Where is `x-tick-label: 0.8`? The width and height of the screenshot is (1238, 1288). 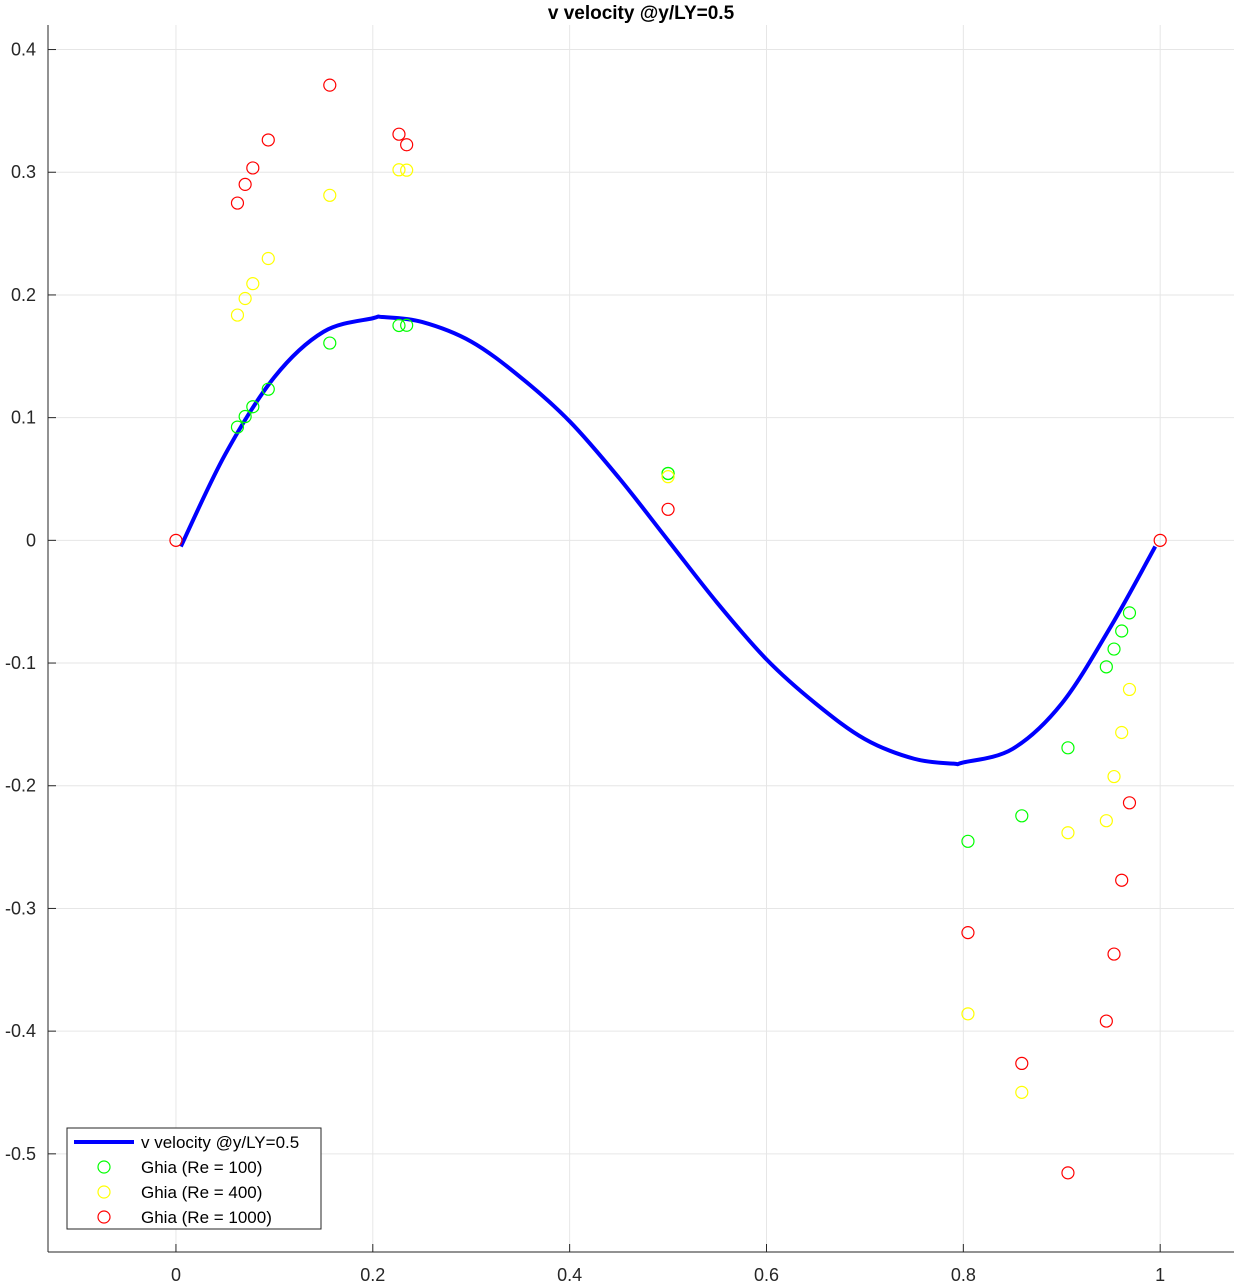
x-tick-label: 0.8 is located at coordinates (963, 1275).